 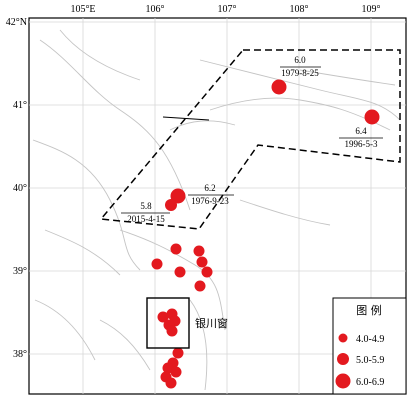 What do you see at coordinates (343, 338) in the screenshot?
I see `legend-marker-small` at bounding box center [343, 338].